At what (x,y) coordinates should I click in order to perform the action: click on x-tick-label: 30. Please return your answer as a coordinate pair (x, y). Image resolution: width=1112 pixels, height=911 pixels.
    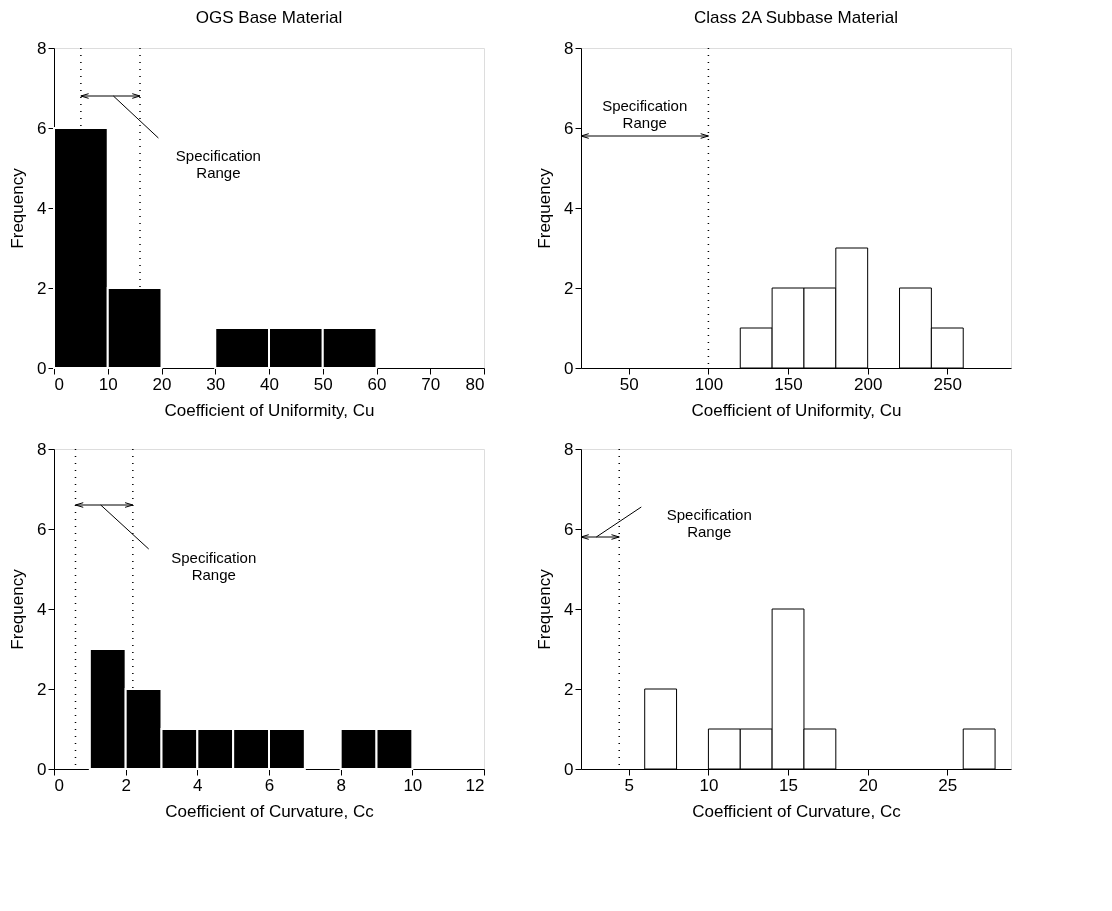
    Looking at the image, I should click on (216, 384).